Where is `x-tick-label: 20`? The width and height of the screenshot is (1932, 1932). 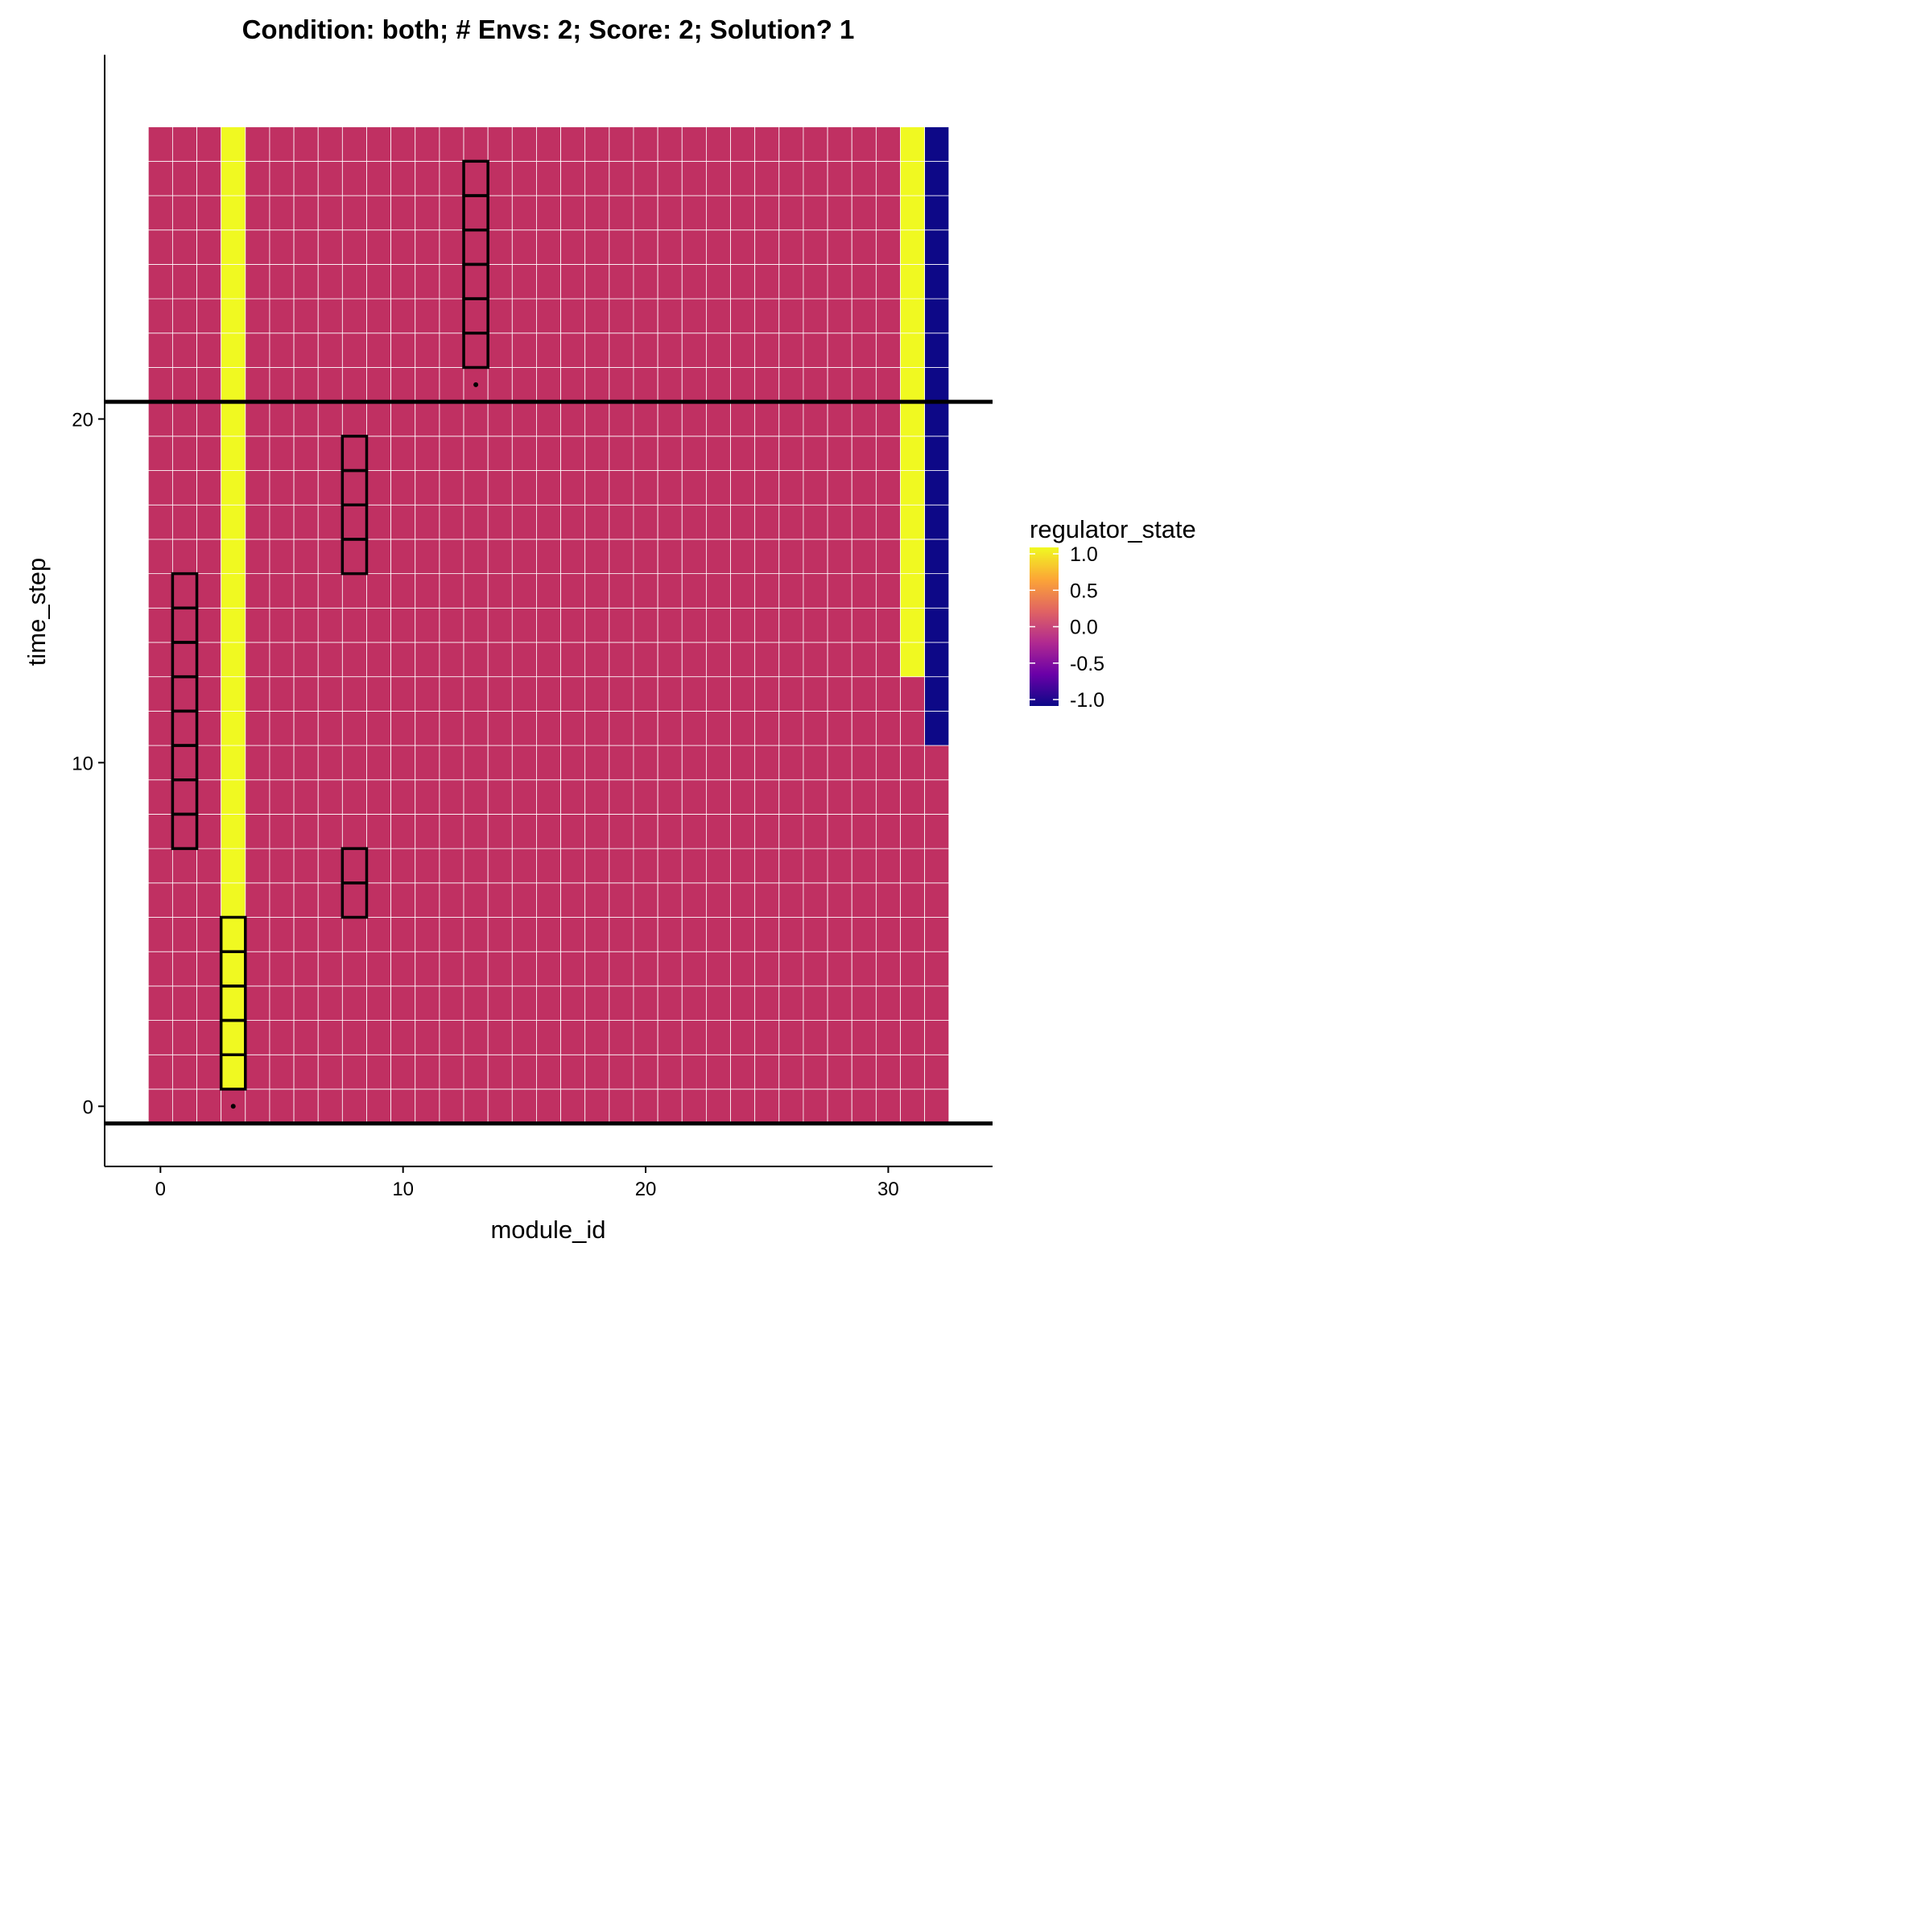 x-tick-label: 20 is located at coordinates (646, 1189).